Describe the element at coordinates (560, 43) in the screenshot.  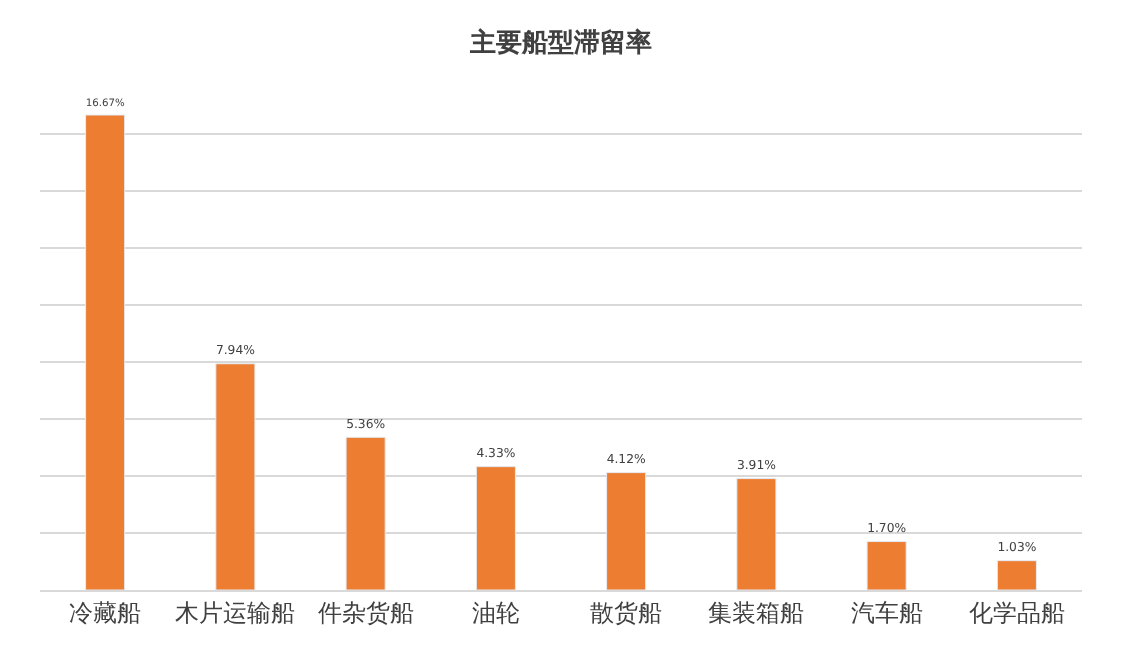
I see `chart-title: 主要船型滞留率` at that location.